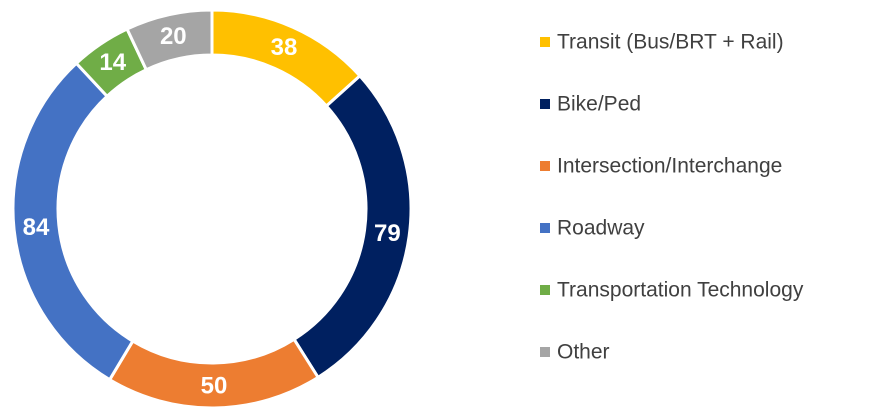  Describe the element at coordinates (669, 166) in the screenshot. I see `legend-label: Intersection/Interchange` at that location.